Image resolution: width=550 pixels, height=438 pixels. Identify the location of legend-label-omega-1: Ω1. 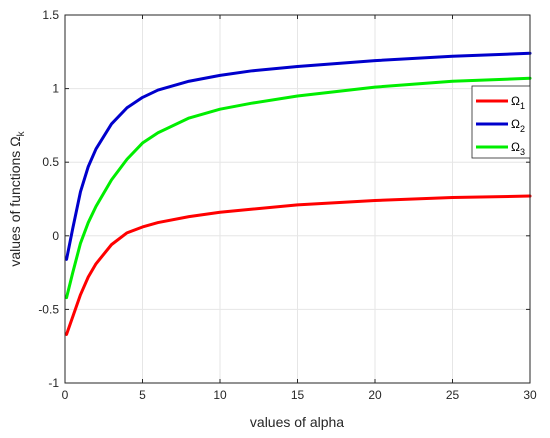
(518, 102).